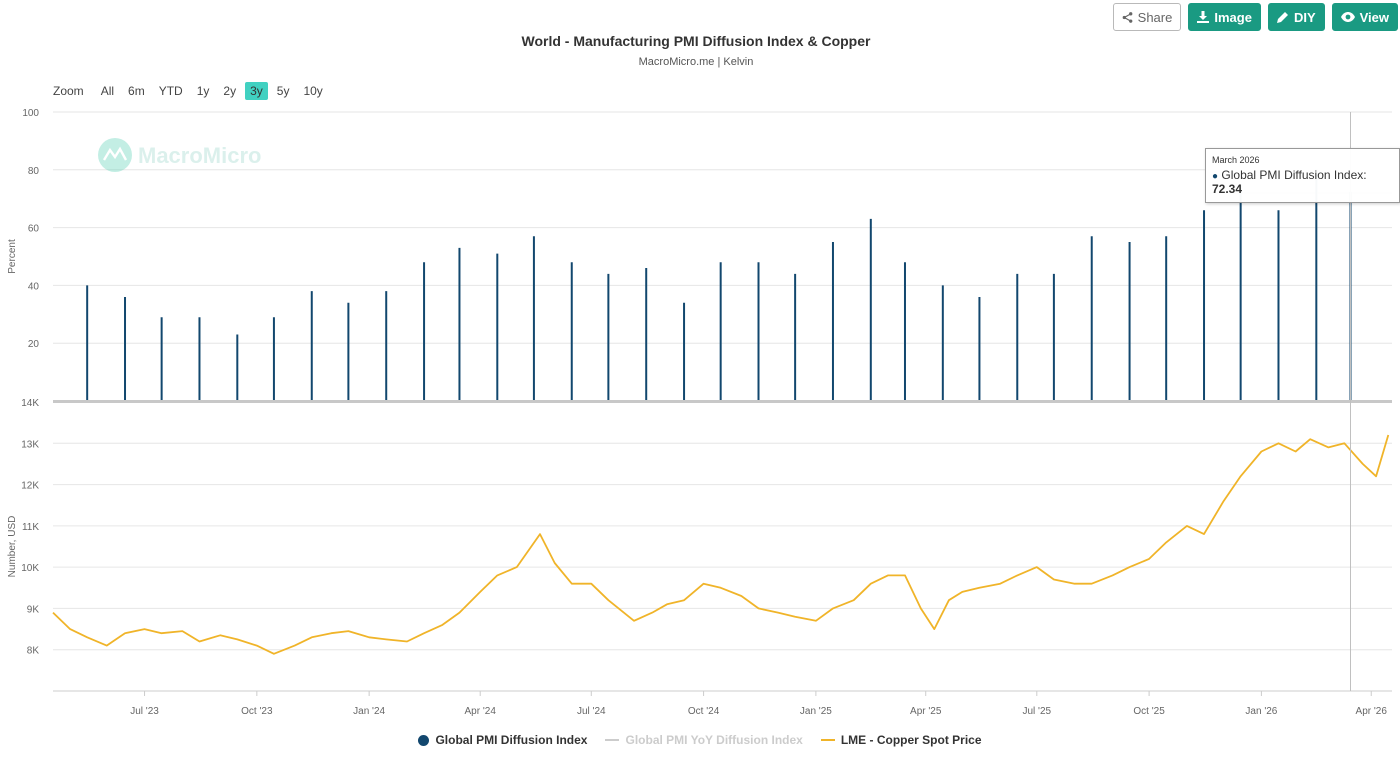 Image resolution: width=1400 pixels, height=759 pixels. What do you see at coordinates (136, 91) in the screenshot?
I see `zoom-6m-button: 6m` at bounding box center [136, 91].